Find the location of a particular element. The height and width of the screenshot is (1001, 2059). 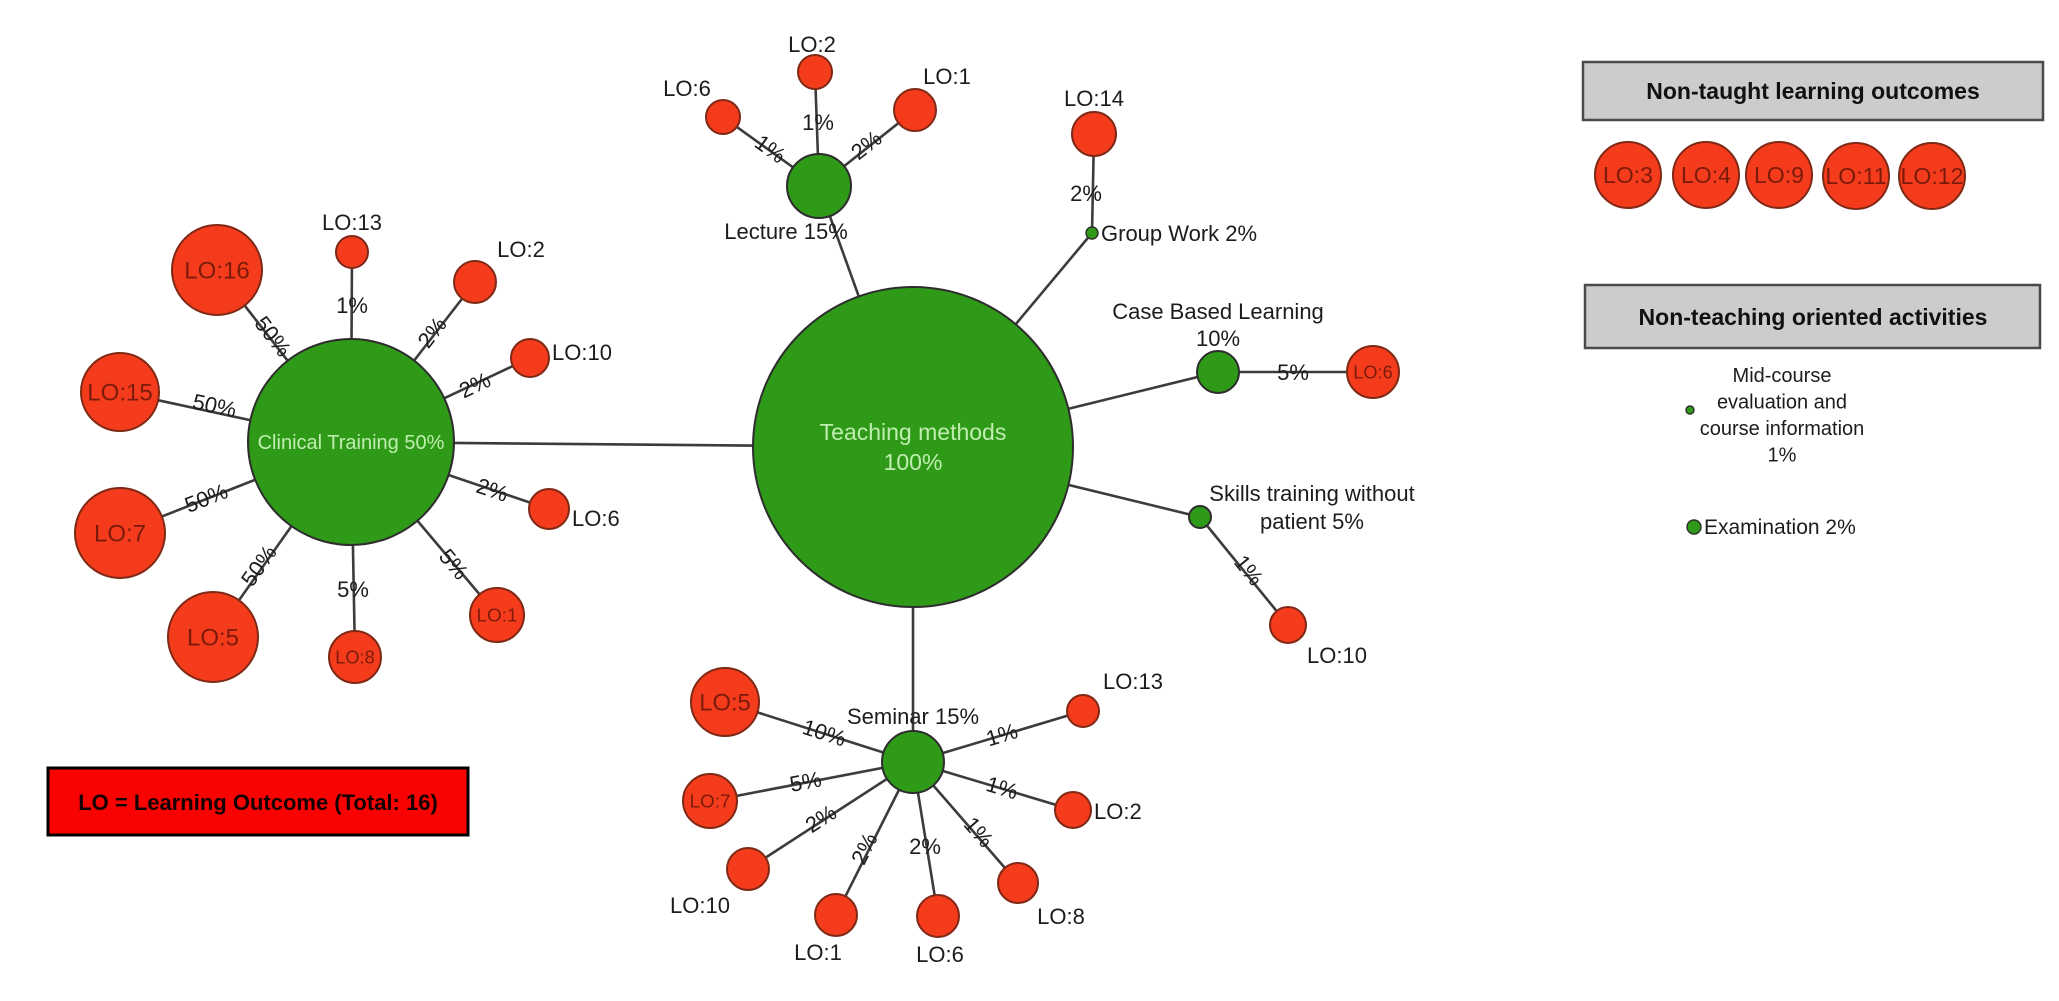

node-cbl-lo6 is located at coordinates (1373, 372).